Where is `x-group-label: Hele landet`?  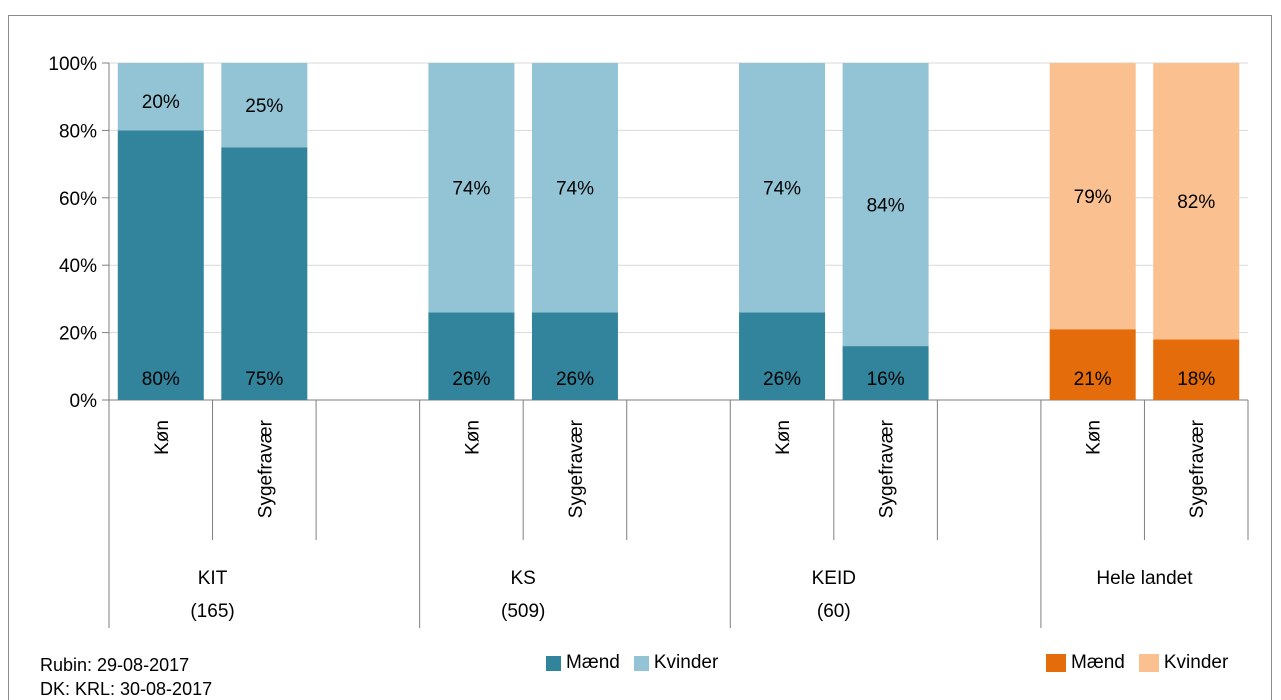
x-group-label: Hele landet is located at coordinates (1144, 578).